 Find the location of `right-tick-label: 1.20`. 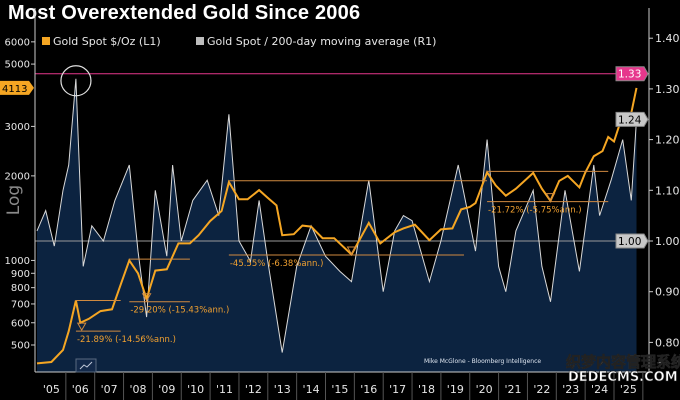

right-tick-label: 1.20 is located at coordinates (667, 140).